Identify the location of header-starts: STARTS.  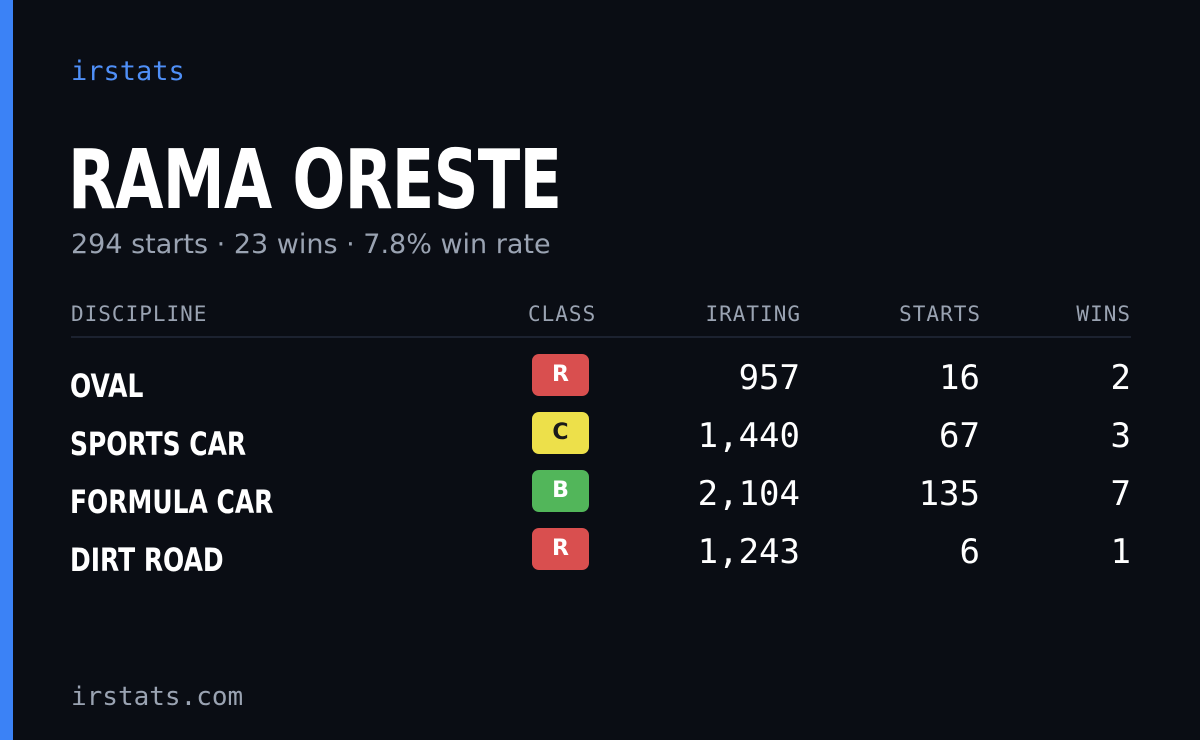
(940, 314).